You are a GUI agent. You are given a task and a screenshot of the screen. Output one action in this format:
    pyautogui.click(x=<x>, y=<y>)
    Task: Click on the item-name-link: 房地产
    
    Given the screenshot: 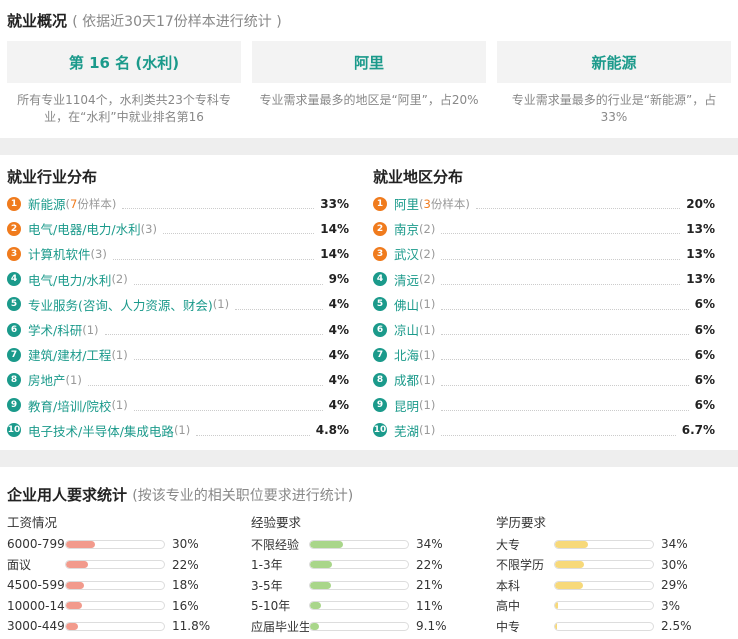 What is the action you would take?
    pyautogui.click(x=47, y=381)
    